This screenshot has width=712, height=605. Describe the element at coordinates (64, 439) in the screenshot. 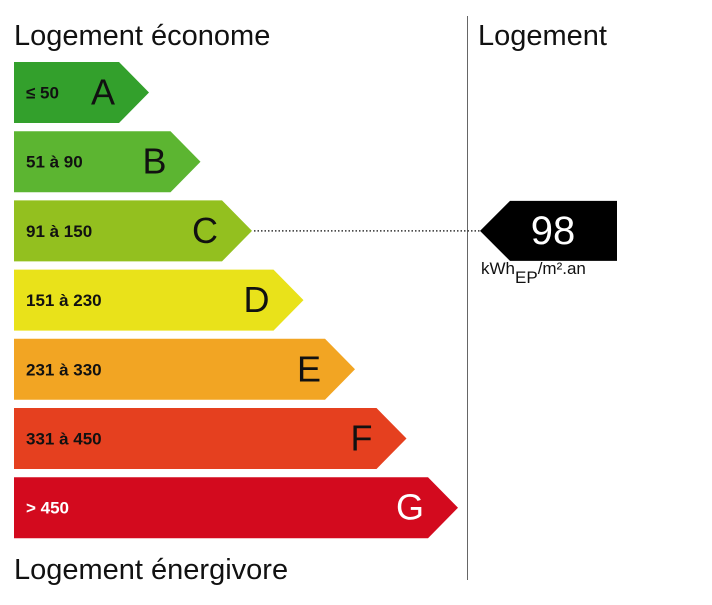

I see `rating-range-f: 331 à 450` at that location.